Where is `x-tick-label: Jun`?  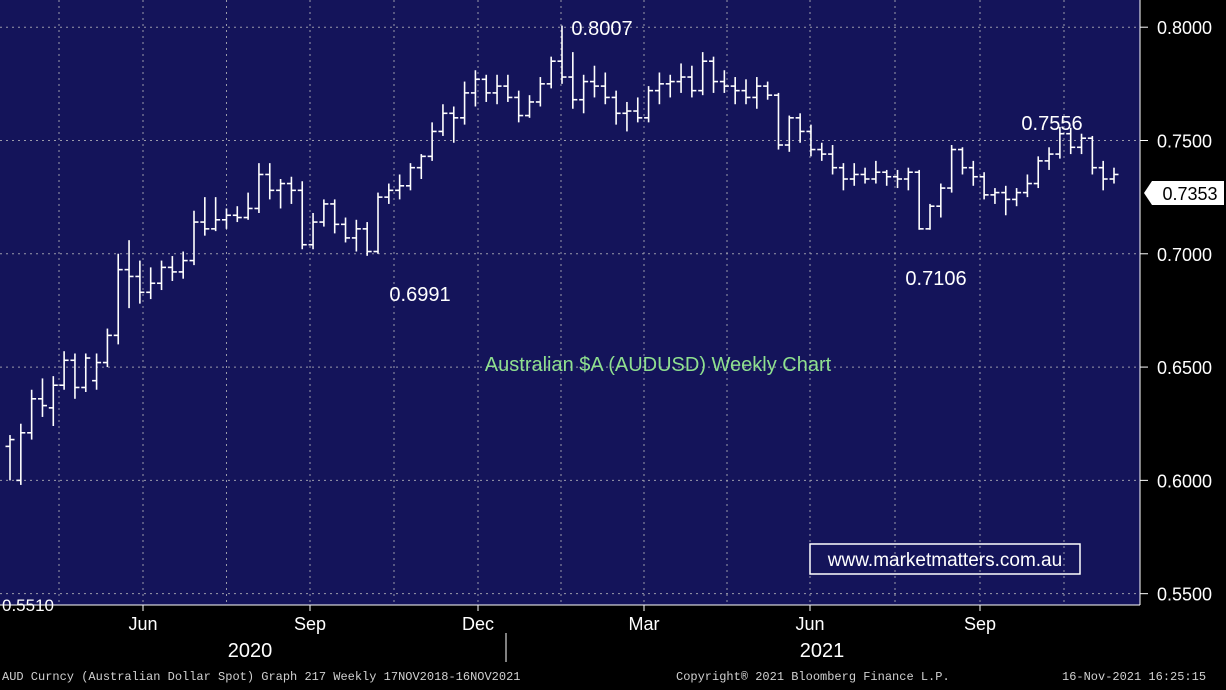
x-tick-label: Jun is located at coordinates (142, 624).